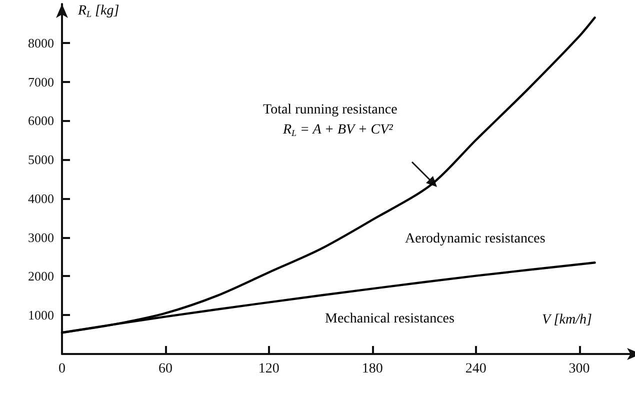  I want to click on annotation: Total running resistance, so click(330, 110).